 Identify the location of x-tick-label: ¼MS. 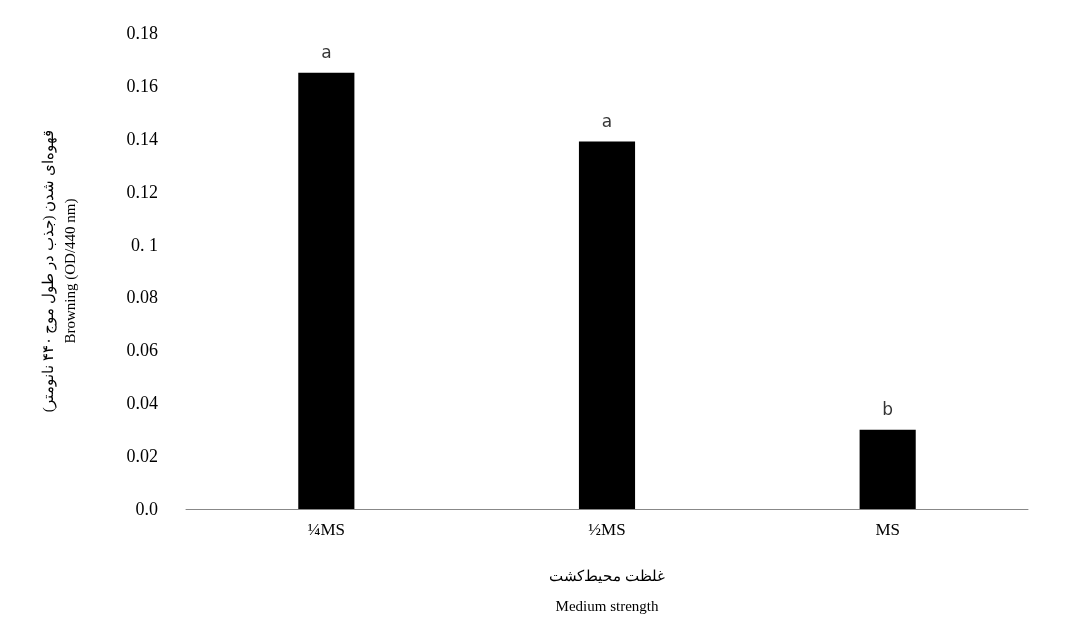
(326, 529).